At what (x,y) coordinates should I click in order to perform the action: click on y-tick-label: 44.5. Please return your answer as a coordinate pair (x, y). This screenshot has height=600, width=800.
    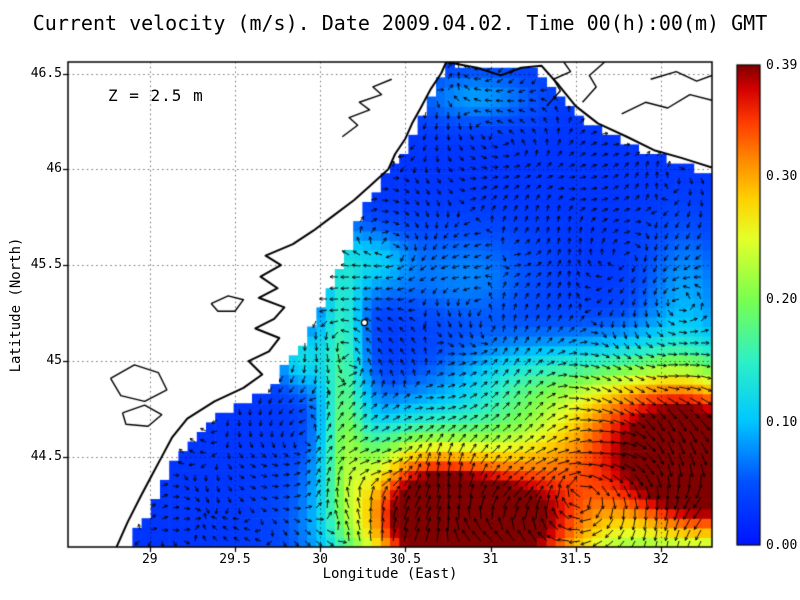
    Looking at the image, I should click on (46, 456).